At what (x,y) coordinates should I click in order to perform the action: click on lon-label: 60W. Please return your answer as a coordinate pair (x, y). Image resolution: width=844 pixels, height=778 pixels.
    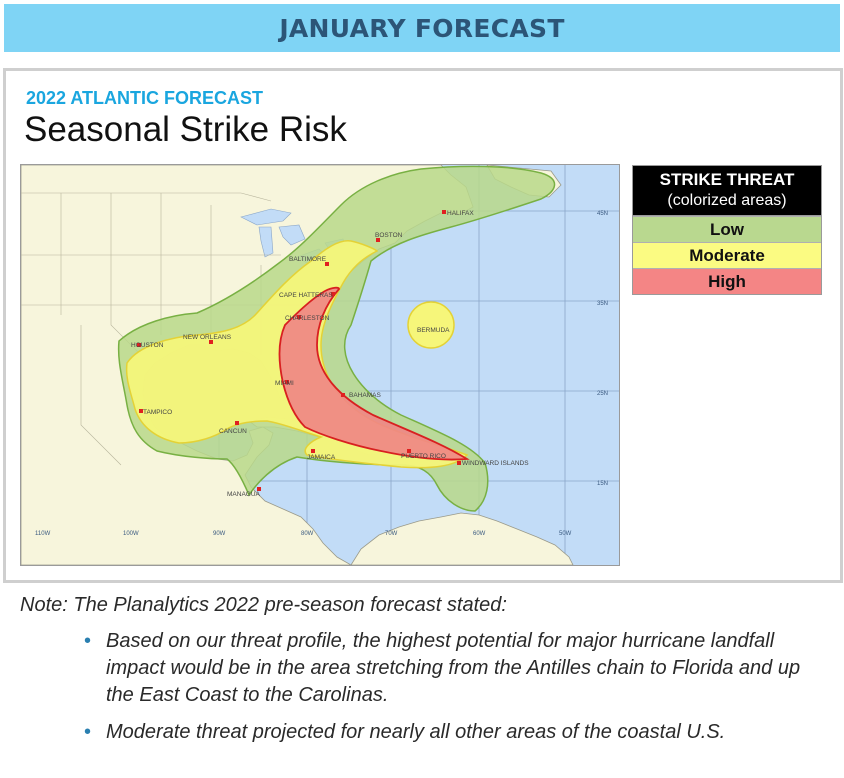
    Looking at the image, I should click on (479, 534).